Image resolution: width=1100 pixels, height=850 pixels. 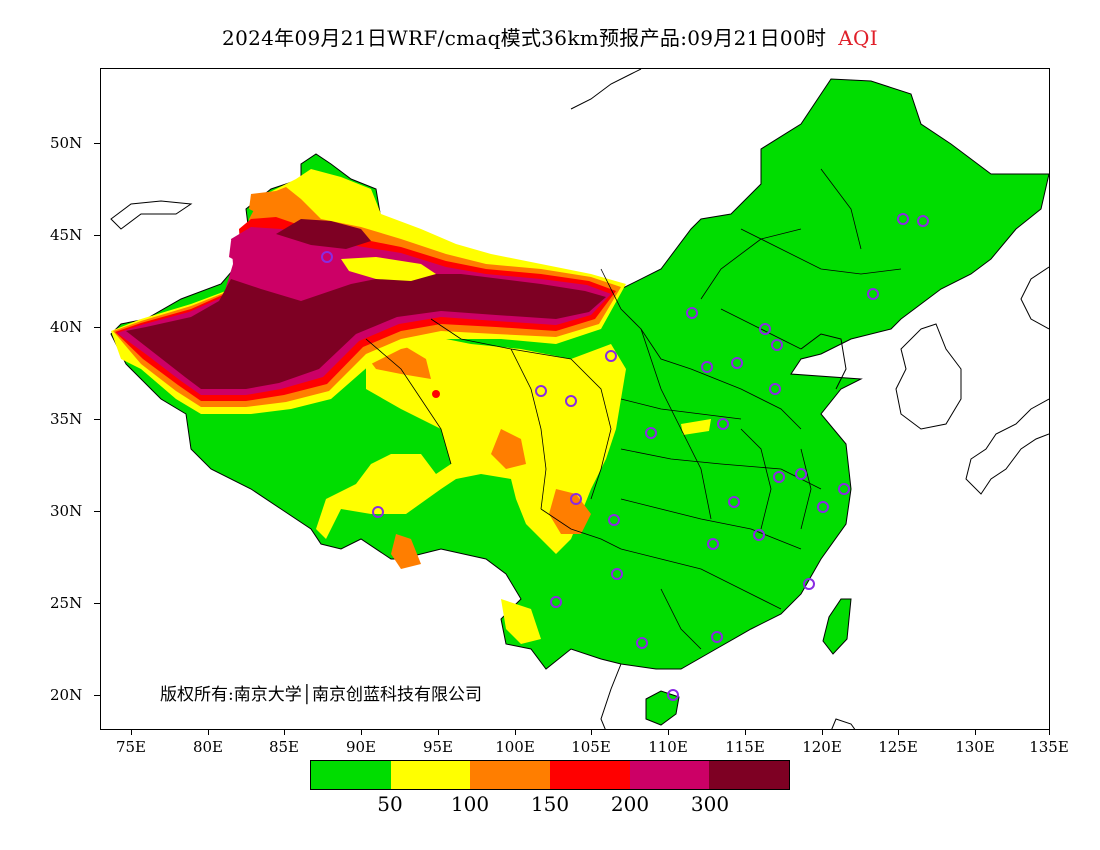 What do you see at coordinates (591, 747) in the screenshot?
I see `lon-label-105e: 105E` at bounding box center [591, 747].